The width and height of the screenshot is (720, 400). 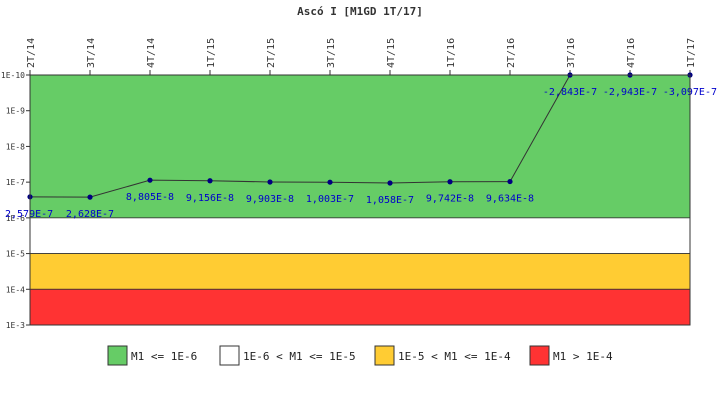 What do you see at coordinates (270, 199) in the screenshot?
I see `data-label: 9,903E-8` at bounding box center [270, 199].